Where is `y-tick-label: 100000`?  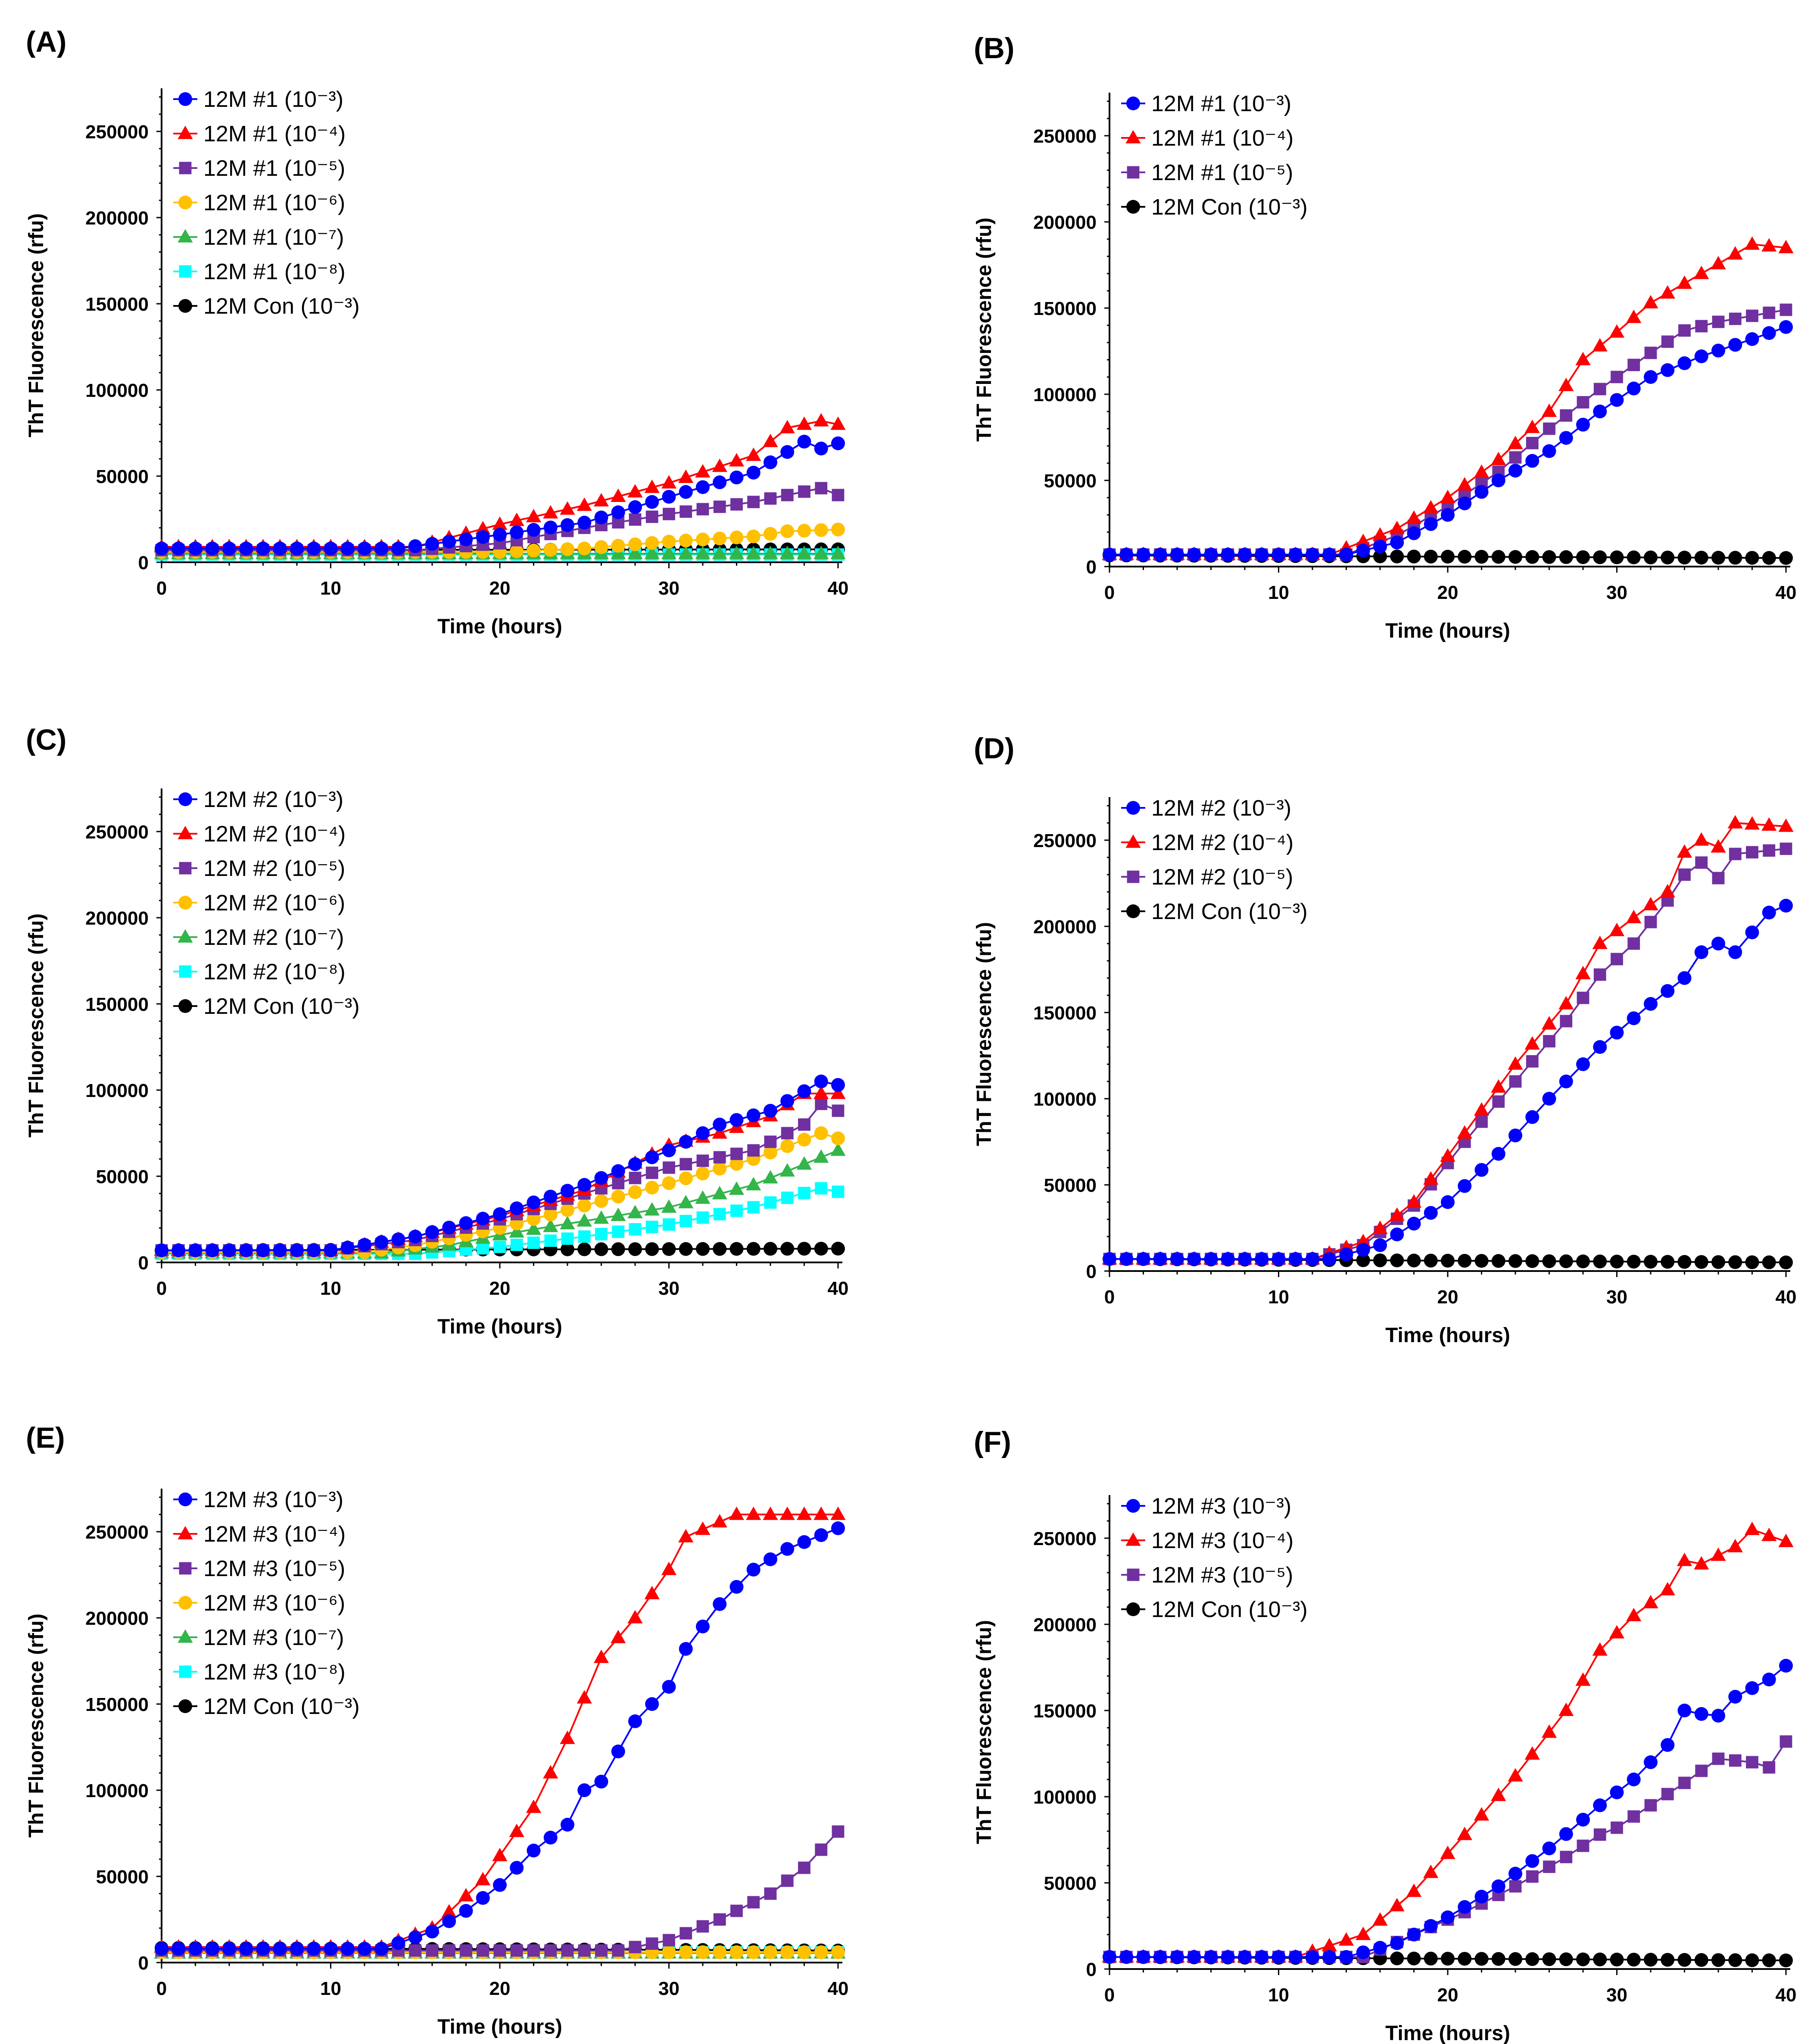 y-tick-label: 100000 is located at coordinates (117, 391).